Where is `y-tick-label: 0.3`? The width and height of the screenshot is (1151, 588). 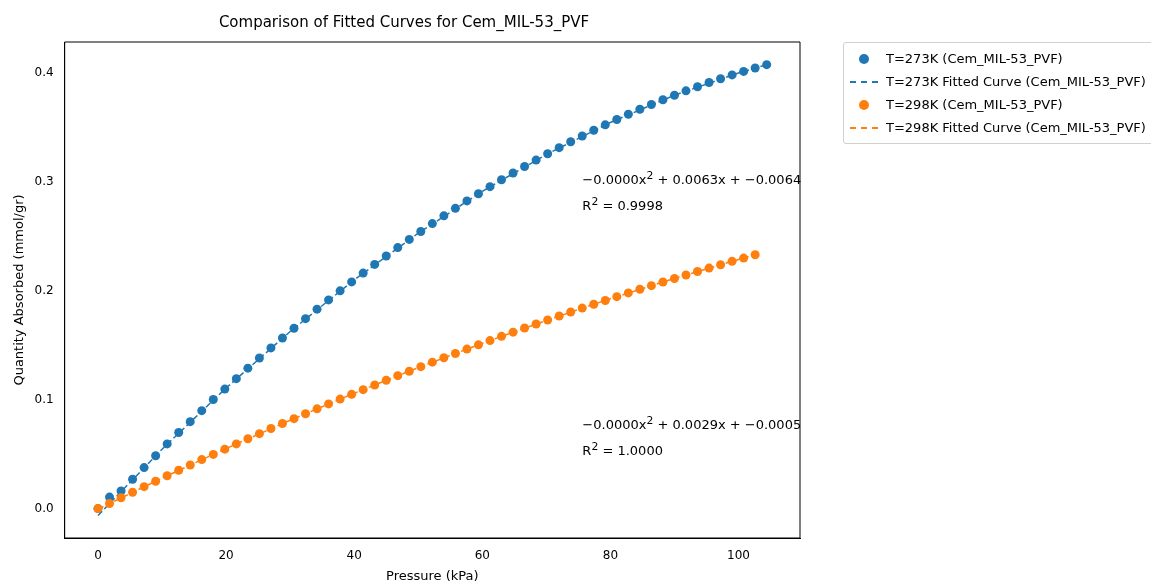
y-tick-label: 0.3 is located at coordinates (44, 180).